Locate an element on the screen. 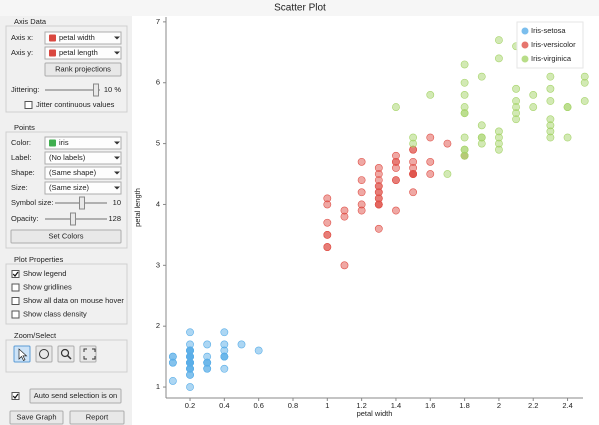  group-box is located at coordinates (66, 190).